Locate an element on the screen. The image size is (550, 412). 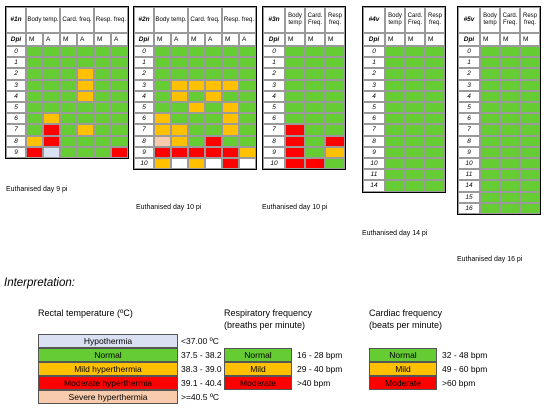
animal-id: #2n is located at coordinates (144, 20).